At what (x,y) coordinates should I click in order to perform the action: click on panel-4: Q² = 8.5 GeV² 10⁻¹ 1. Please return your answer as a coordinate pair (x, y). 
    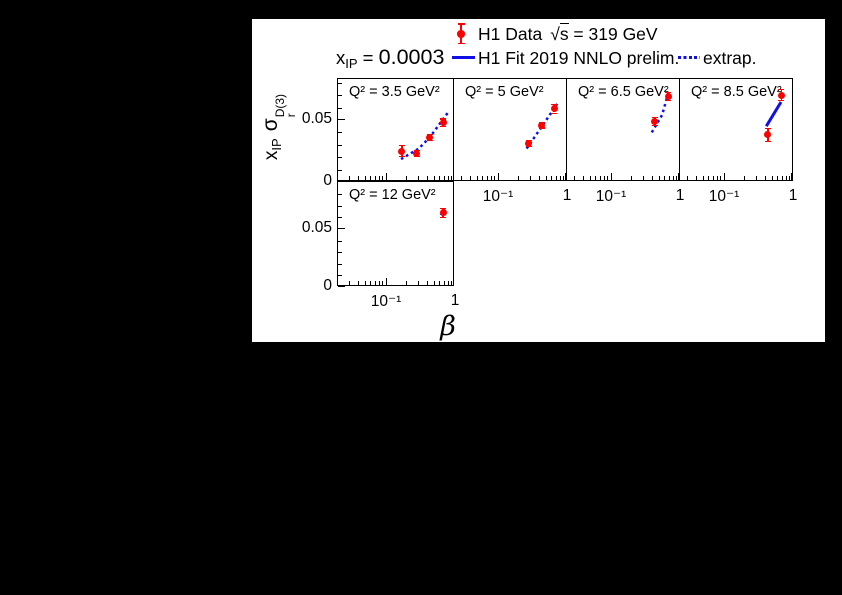
    Looking at the image, I should click on (738, 141).